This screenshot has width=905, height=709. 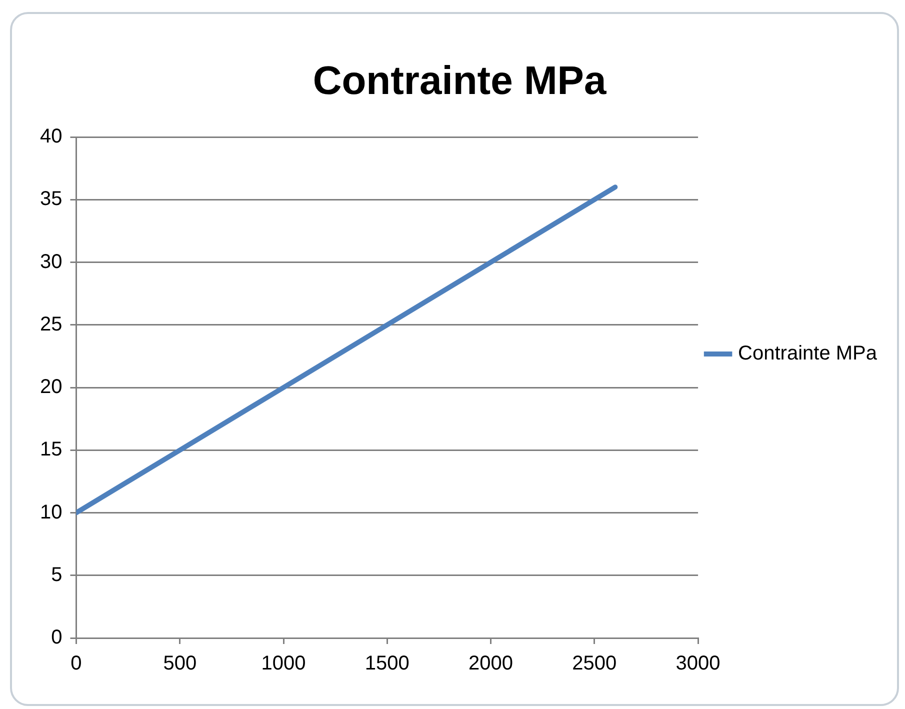 What do you see at coordinates (459, 81) in the screenshot?
I see `chart-title: Contrainte MPa` at bounding box center [459, 81].